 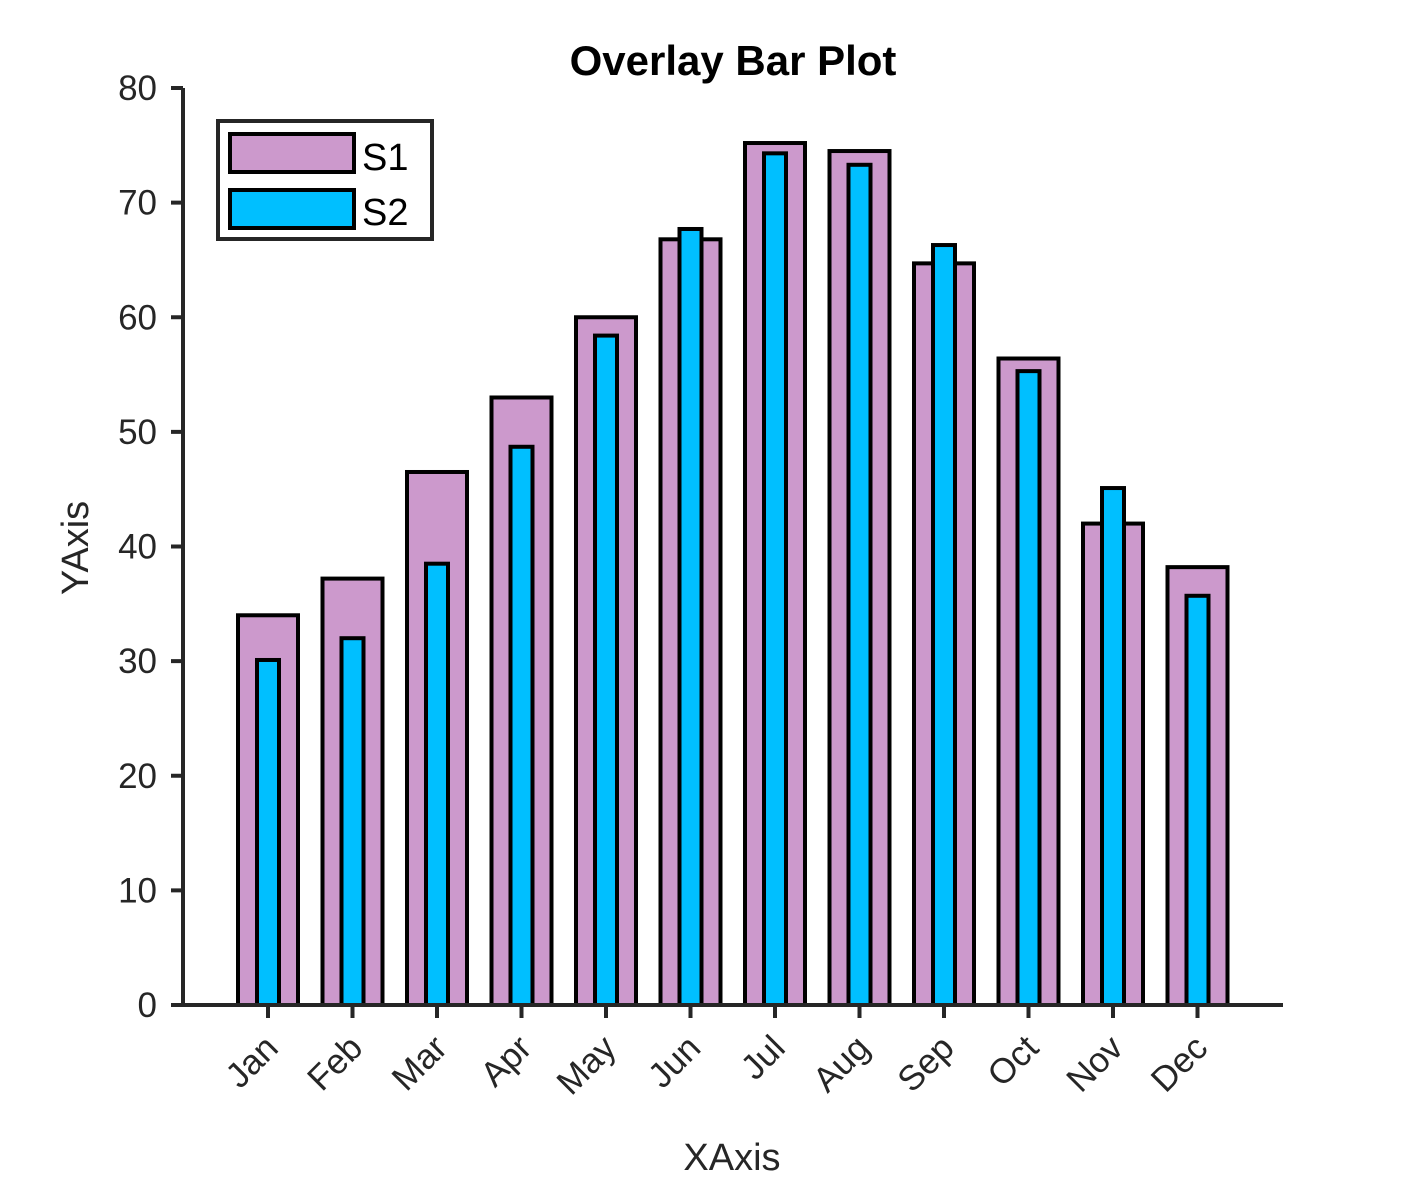 I want to click on x-ticks-group: Jan Feb Mar Apr May Jun Jul Aug Sep Oct Nov Dec, so click(x=716, y=1053).